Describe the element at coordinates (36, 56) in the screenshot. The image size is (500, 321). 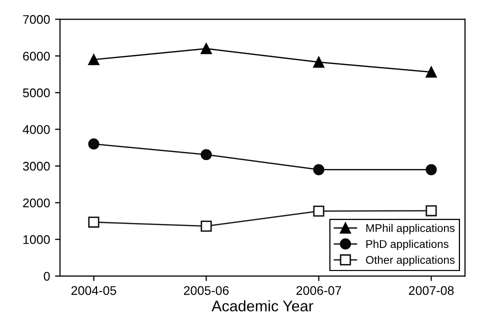
I see `y-tick-label: 6000` at that location.